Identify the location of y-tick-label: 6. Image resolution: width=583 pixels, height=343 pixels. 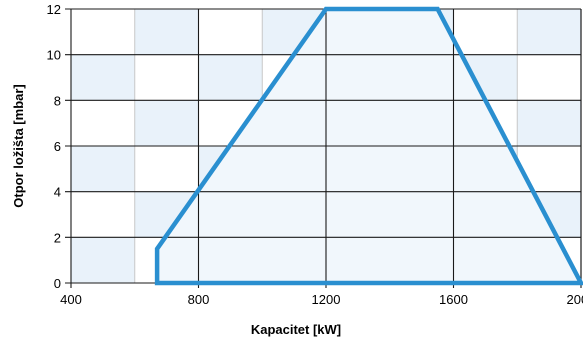
(57, 146).